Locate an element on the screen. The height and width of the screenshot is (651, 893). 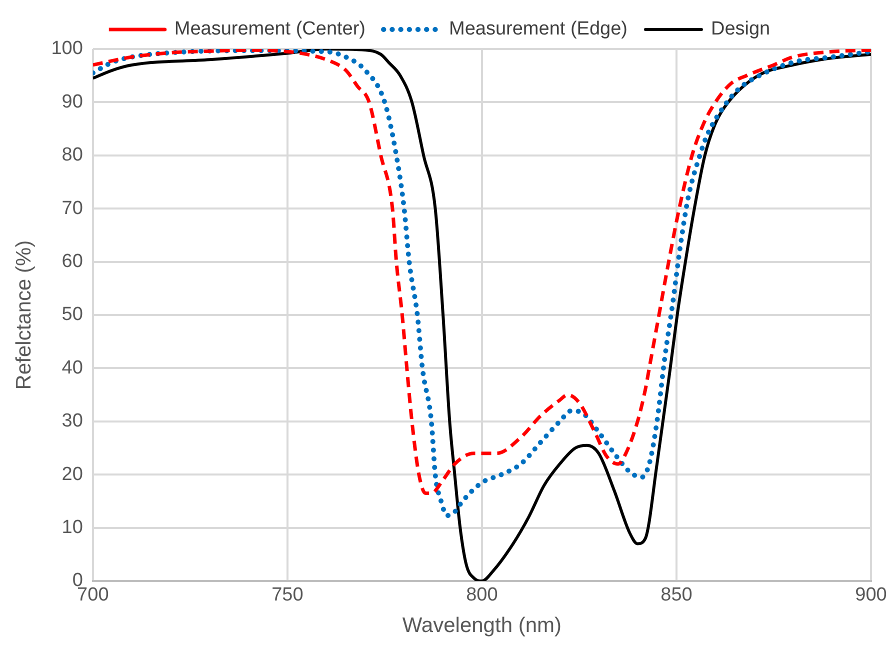
y-tick-label: 50 is located at coordinates (72, 315).